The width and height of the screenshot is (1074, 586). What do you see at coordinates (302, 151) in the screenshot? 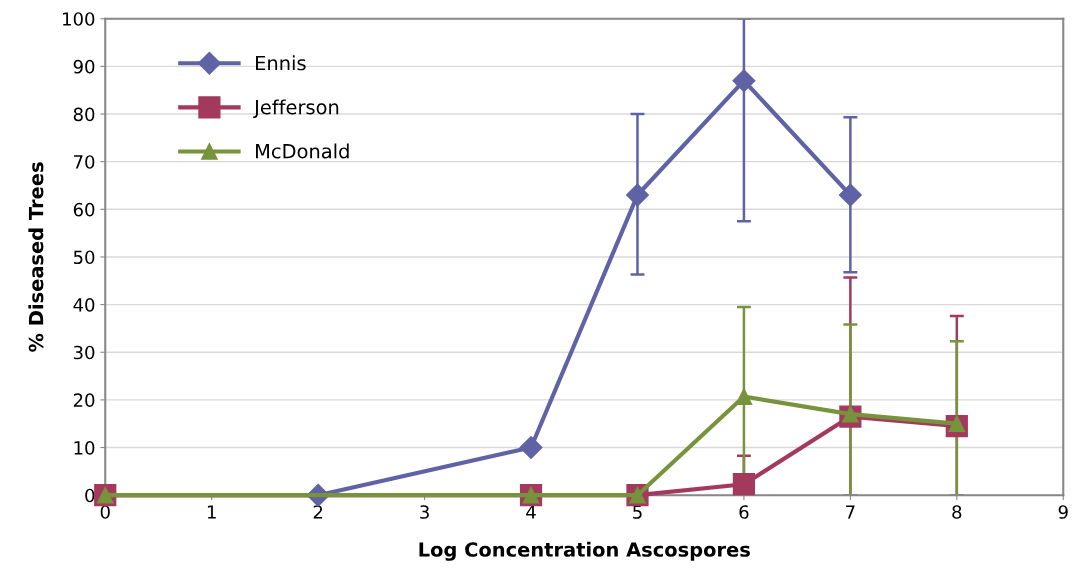
I see `legend-label: McDonald` at bounding box center [302, 151].